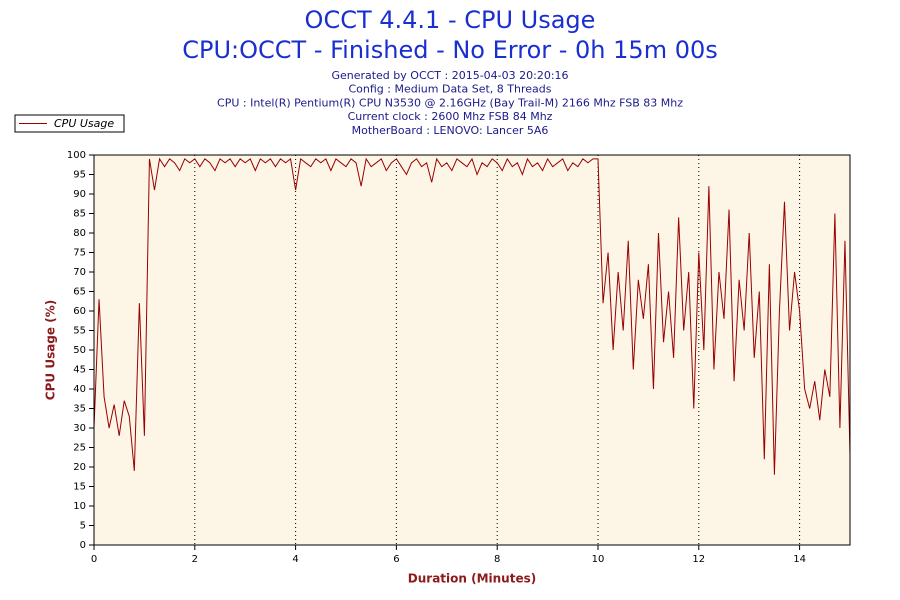 Image resolution: width=900 pixels, height=600 pixels. Describe the element at coordinates (295, 559) in the screenshot. I see `x-tick-label: 4` at that location.